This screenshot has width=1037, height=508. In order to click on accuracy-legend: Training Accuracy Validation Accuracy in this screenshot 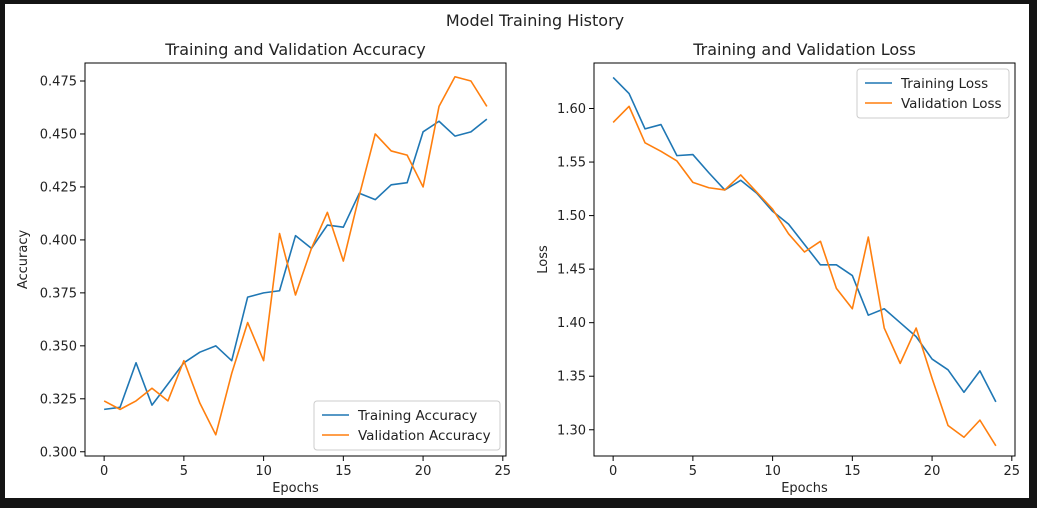, I will do `click(407, 425)`.